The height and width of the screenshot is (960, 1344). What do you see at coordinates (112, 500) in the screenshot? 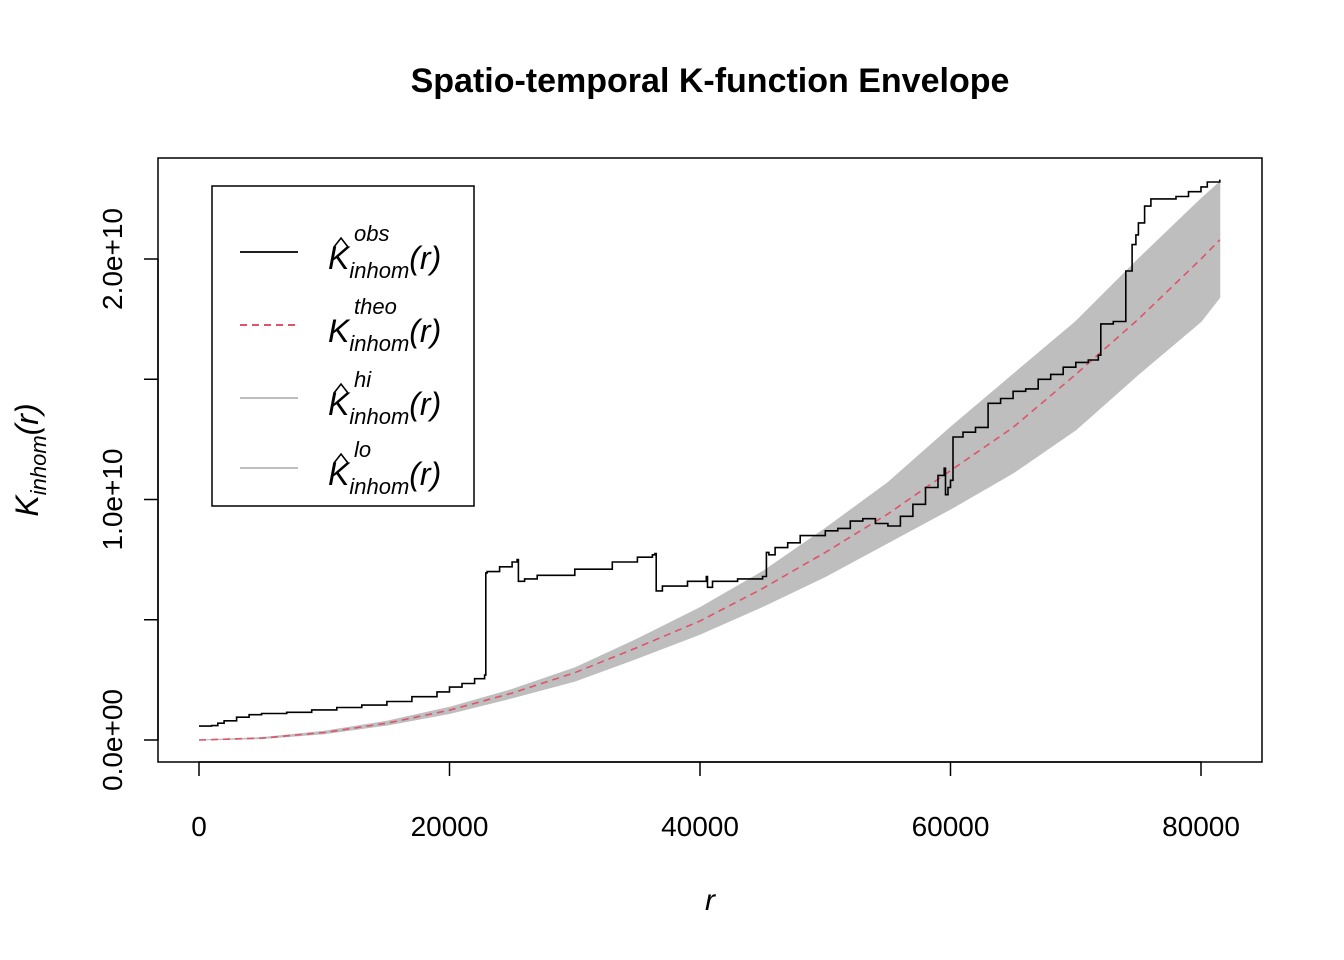
I see `y-tick-label: 1.0e+10` at bounding box center [112, 500].